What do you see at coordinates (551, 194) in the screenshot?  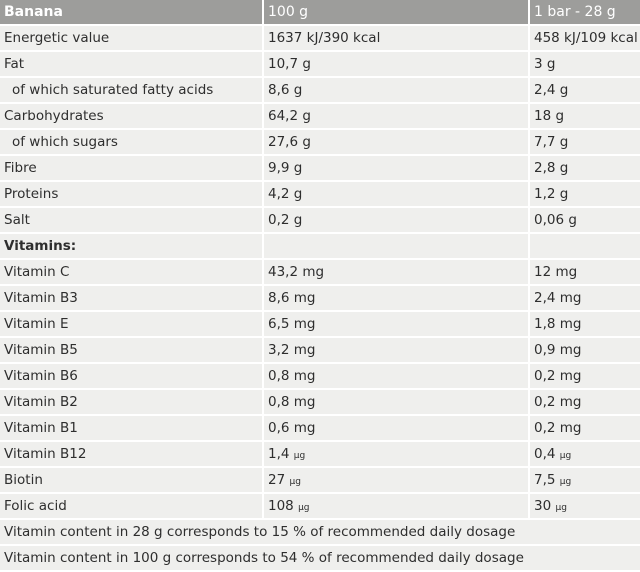 I see `value-per-bar-text: 1,2 g` at bounding box center [551, 194].